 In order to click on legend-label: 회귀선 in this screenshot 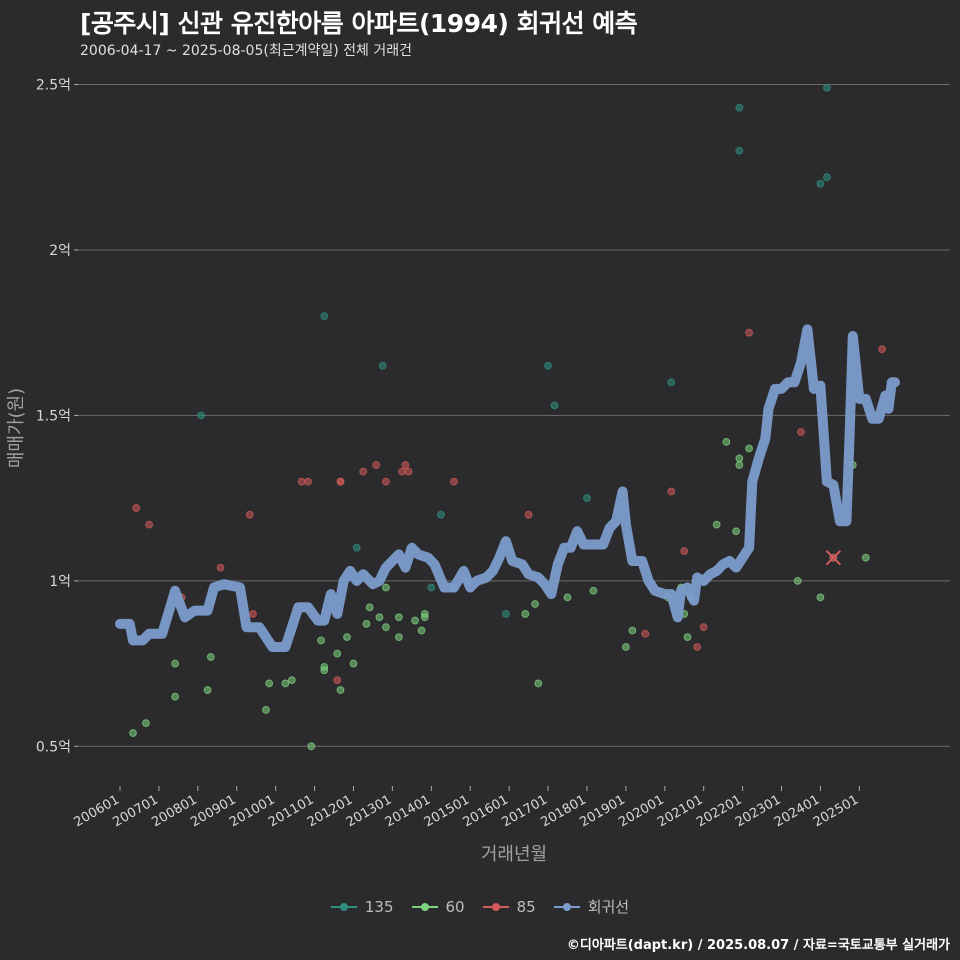, I will do `click(608, 907)`.